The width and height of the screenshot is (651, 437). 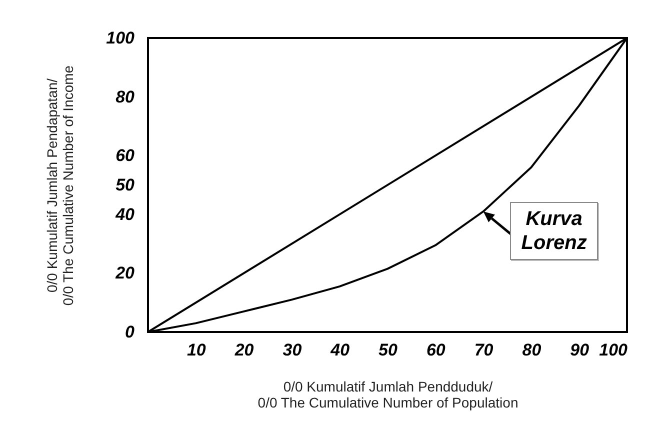 I want to click on x-axis-title: 0/0 Kumulatif Jumlah Pendduduk/ 0/0 The Cumulative Number of Population, so click(x=388, y=394).